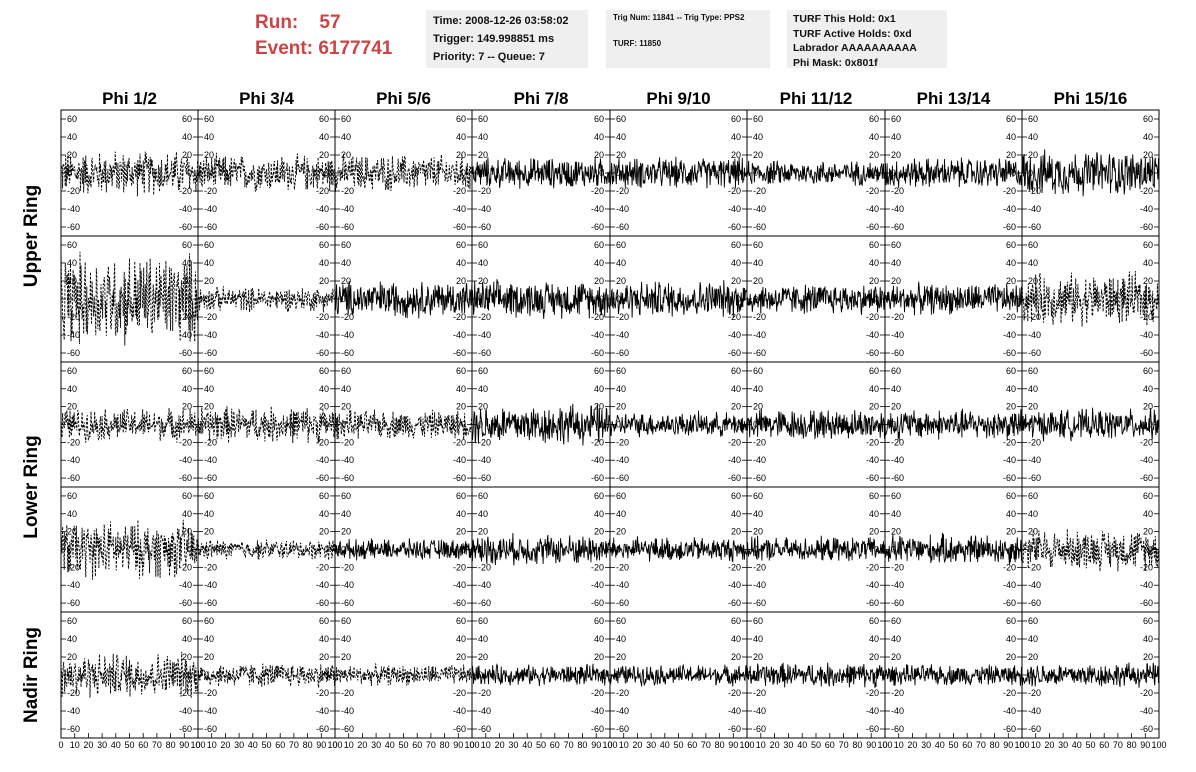 This screenshot has width=1196, height=772. I want to click on ring-label: Lower Ring, so click(31, 486).